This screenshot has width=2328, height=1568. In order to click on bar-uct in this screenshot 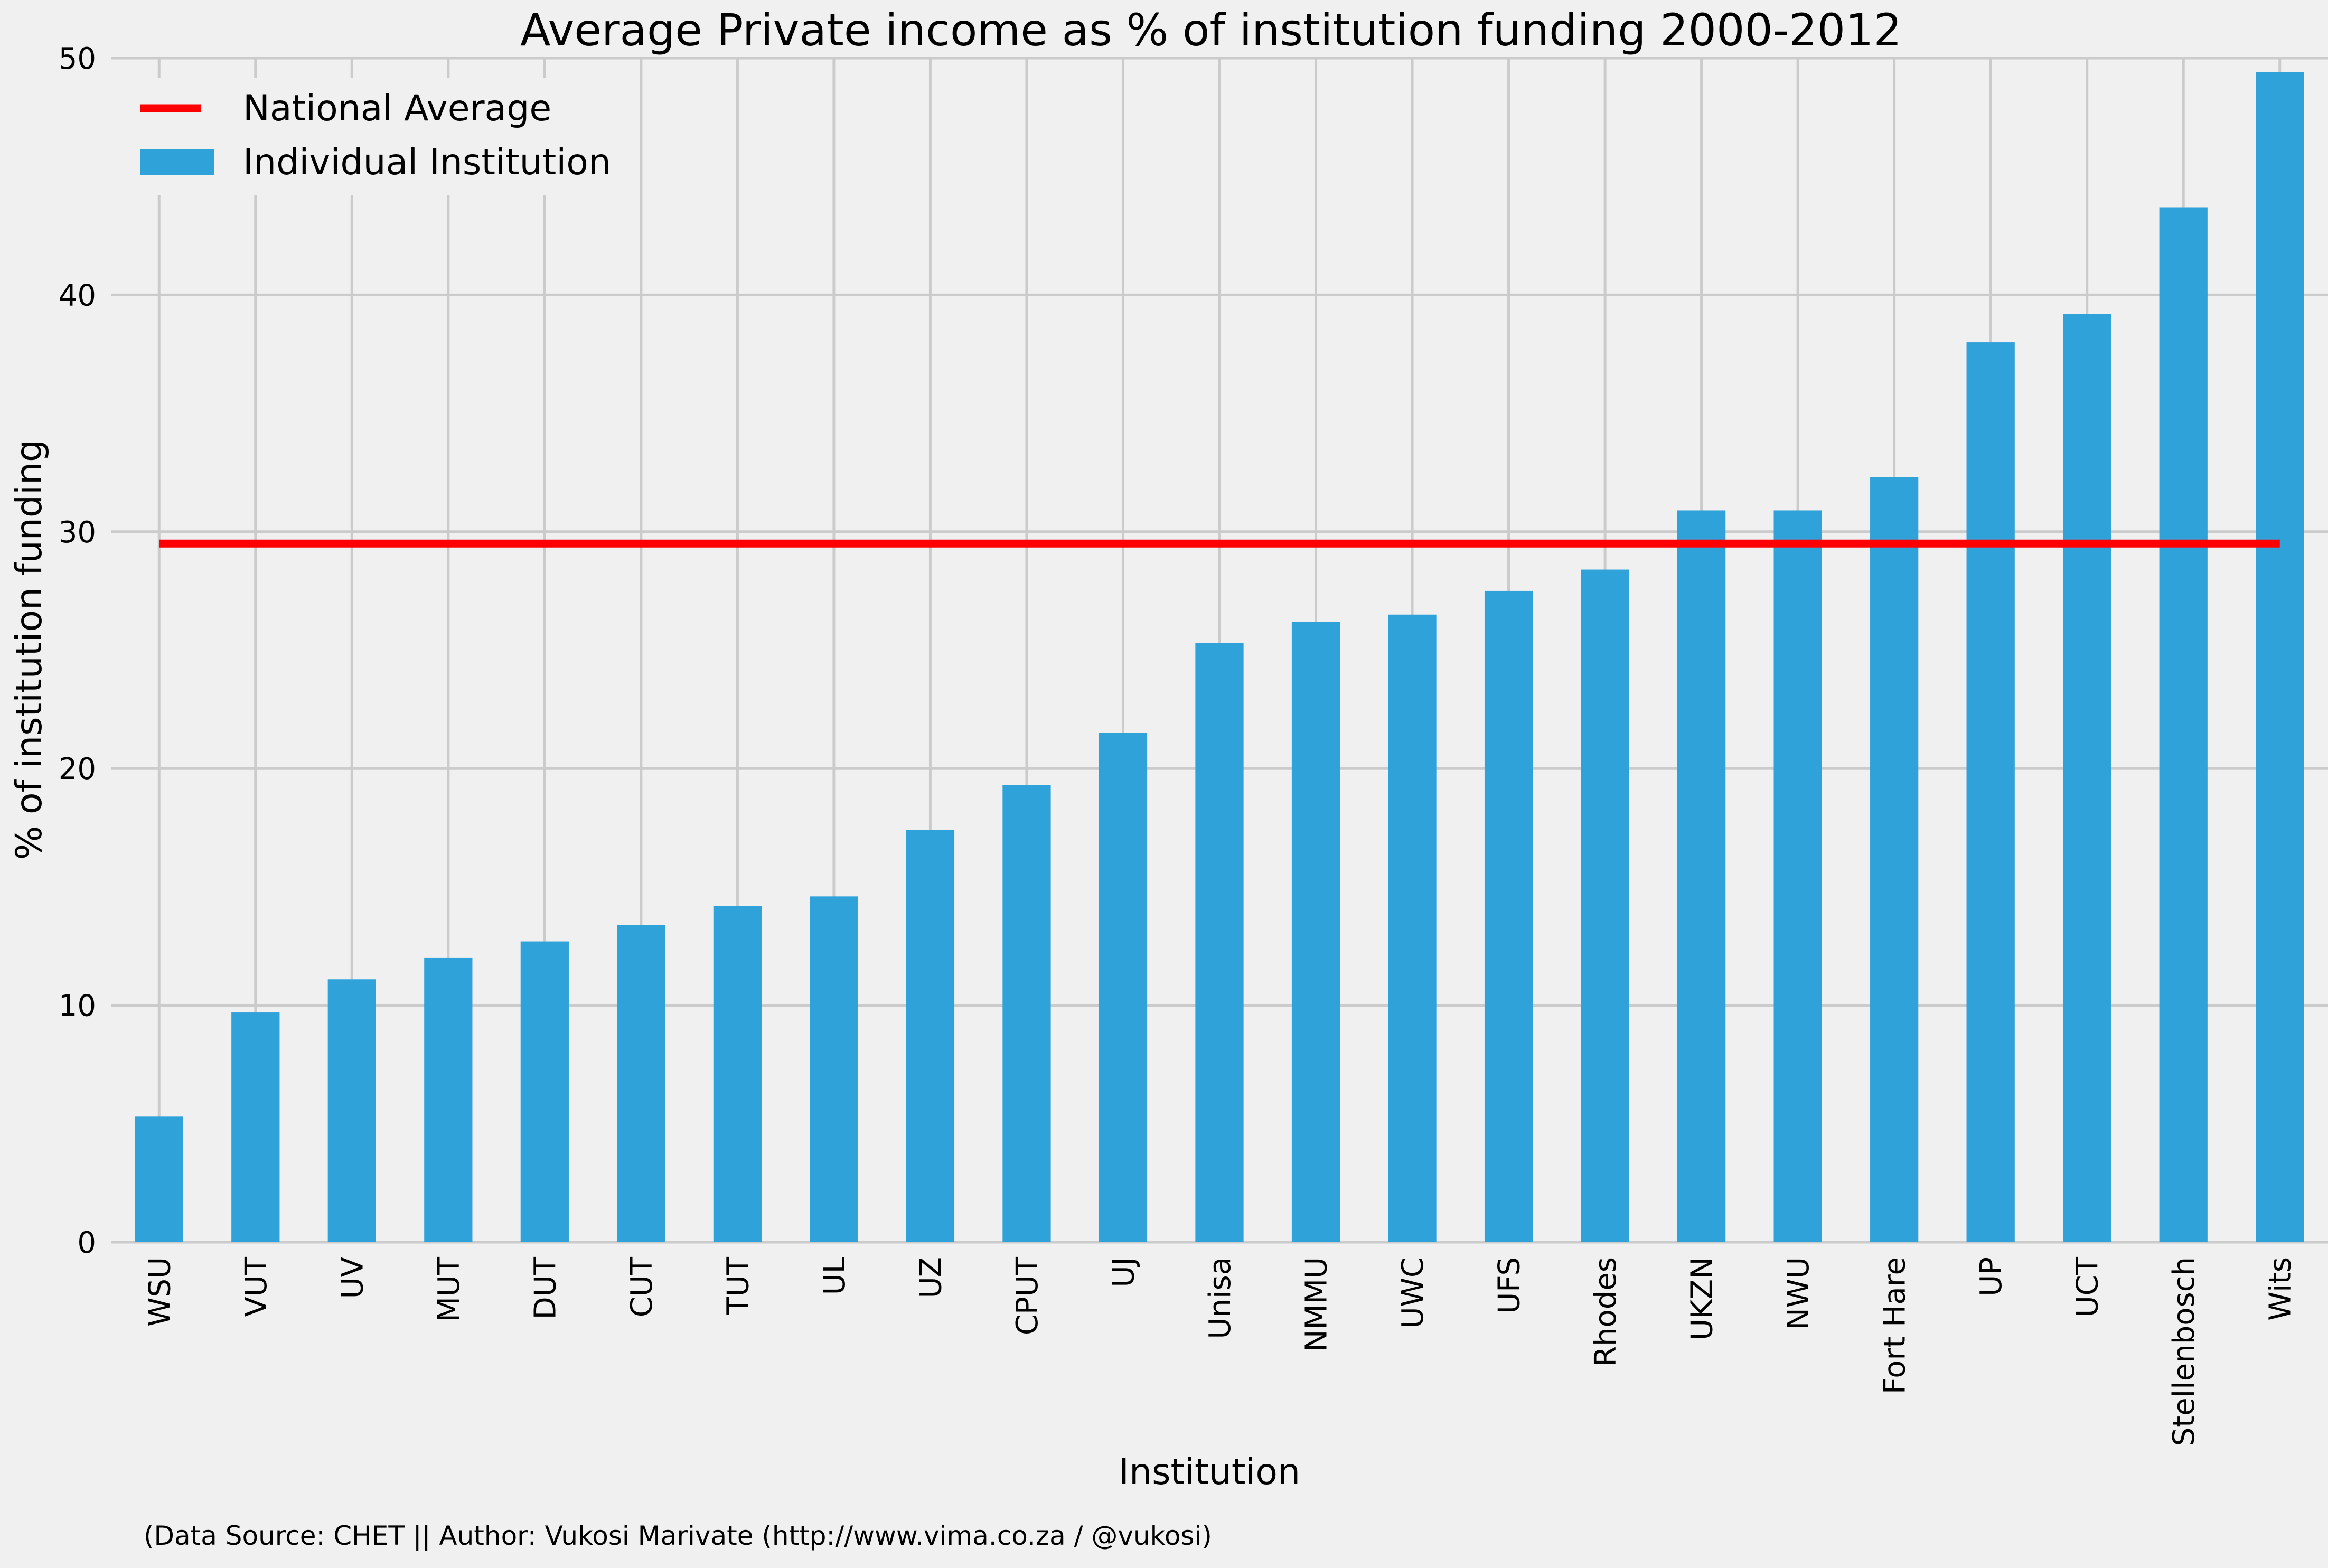, I will do `click(2087, 778)`.